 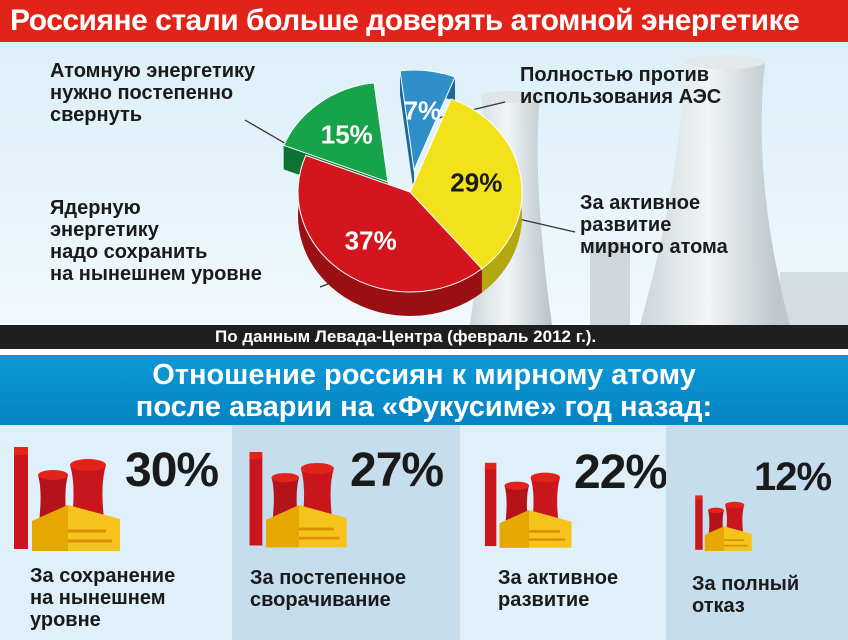 I want to click on bar-category-label: За активное развитие, so click(x=558, y=589).